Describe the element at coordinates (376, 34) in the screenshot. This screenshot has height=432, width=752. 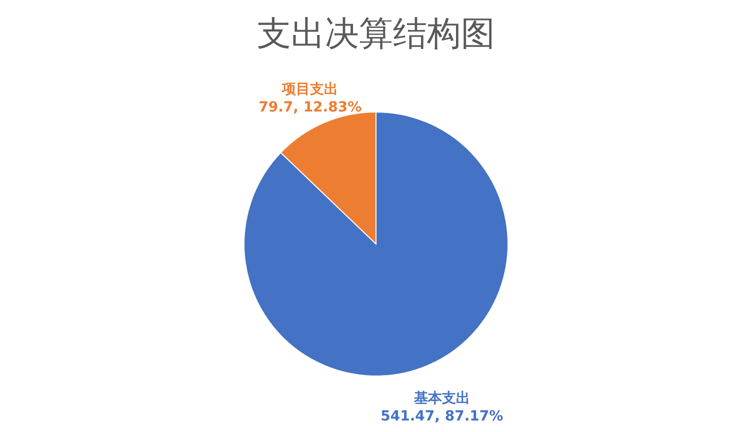
I see `chart-title: 支出决算结构图` at that location.